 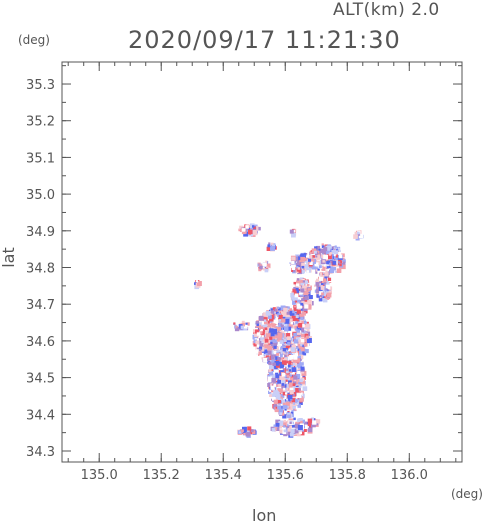 What do you see at coordinates (285, 475) in the screenshot?
I see `x-tick-label: 135.6` at bounding box center [285, 475].